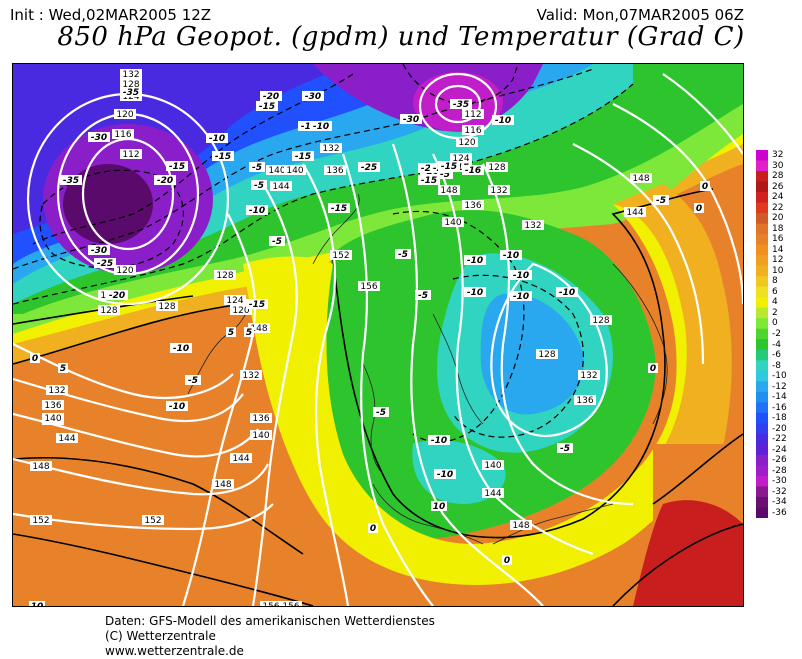 Image resolution: width=802 pixels, height=659 pixels. Describe the element at coordinates (779, 407) in the screenshot. I see `legend-label: -16` at that location.